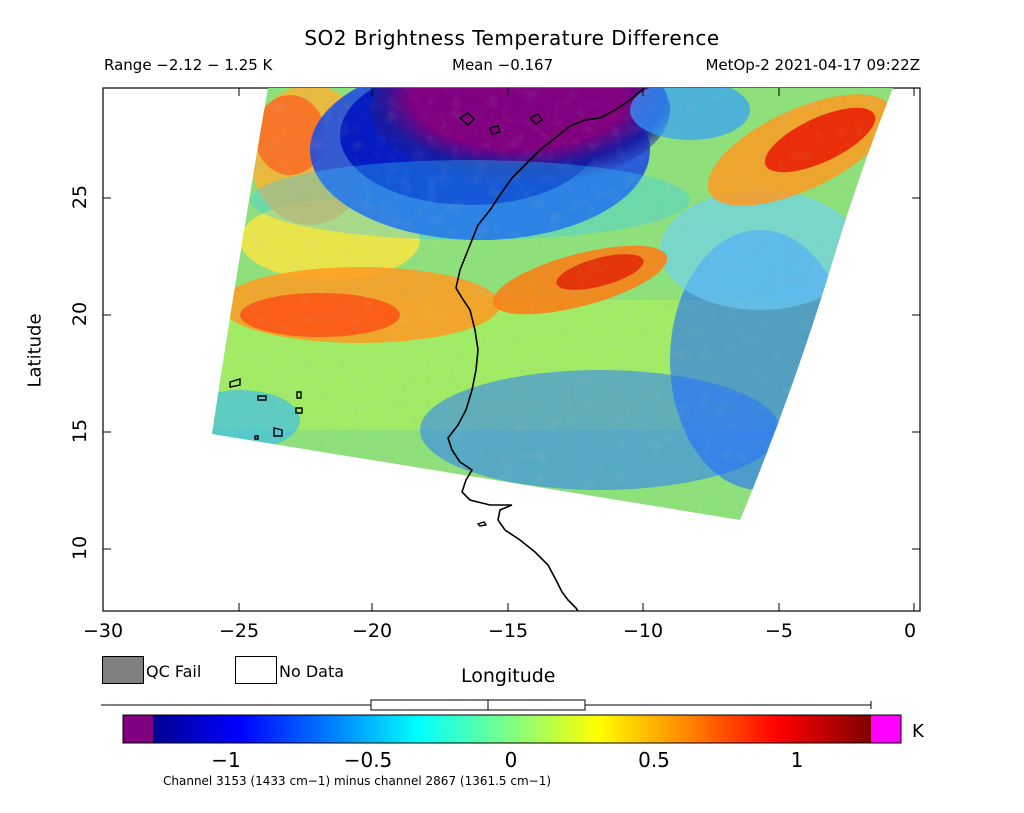  I want to click on xtick-minus20: −20, so click(372, 631).